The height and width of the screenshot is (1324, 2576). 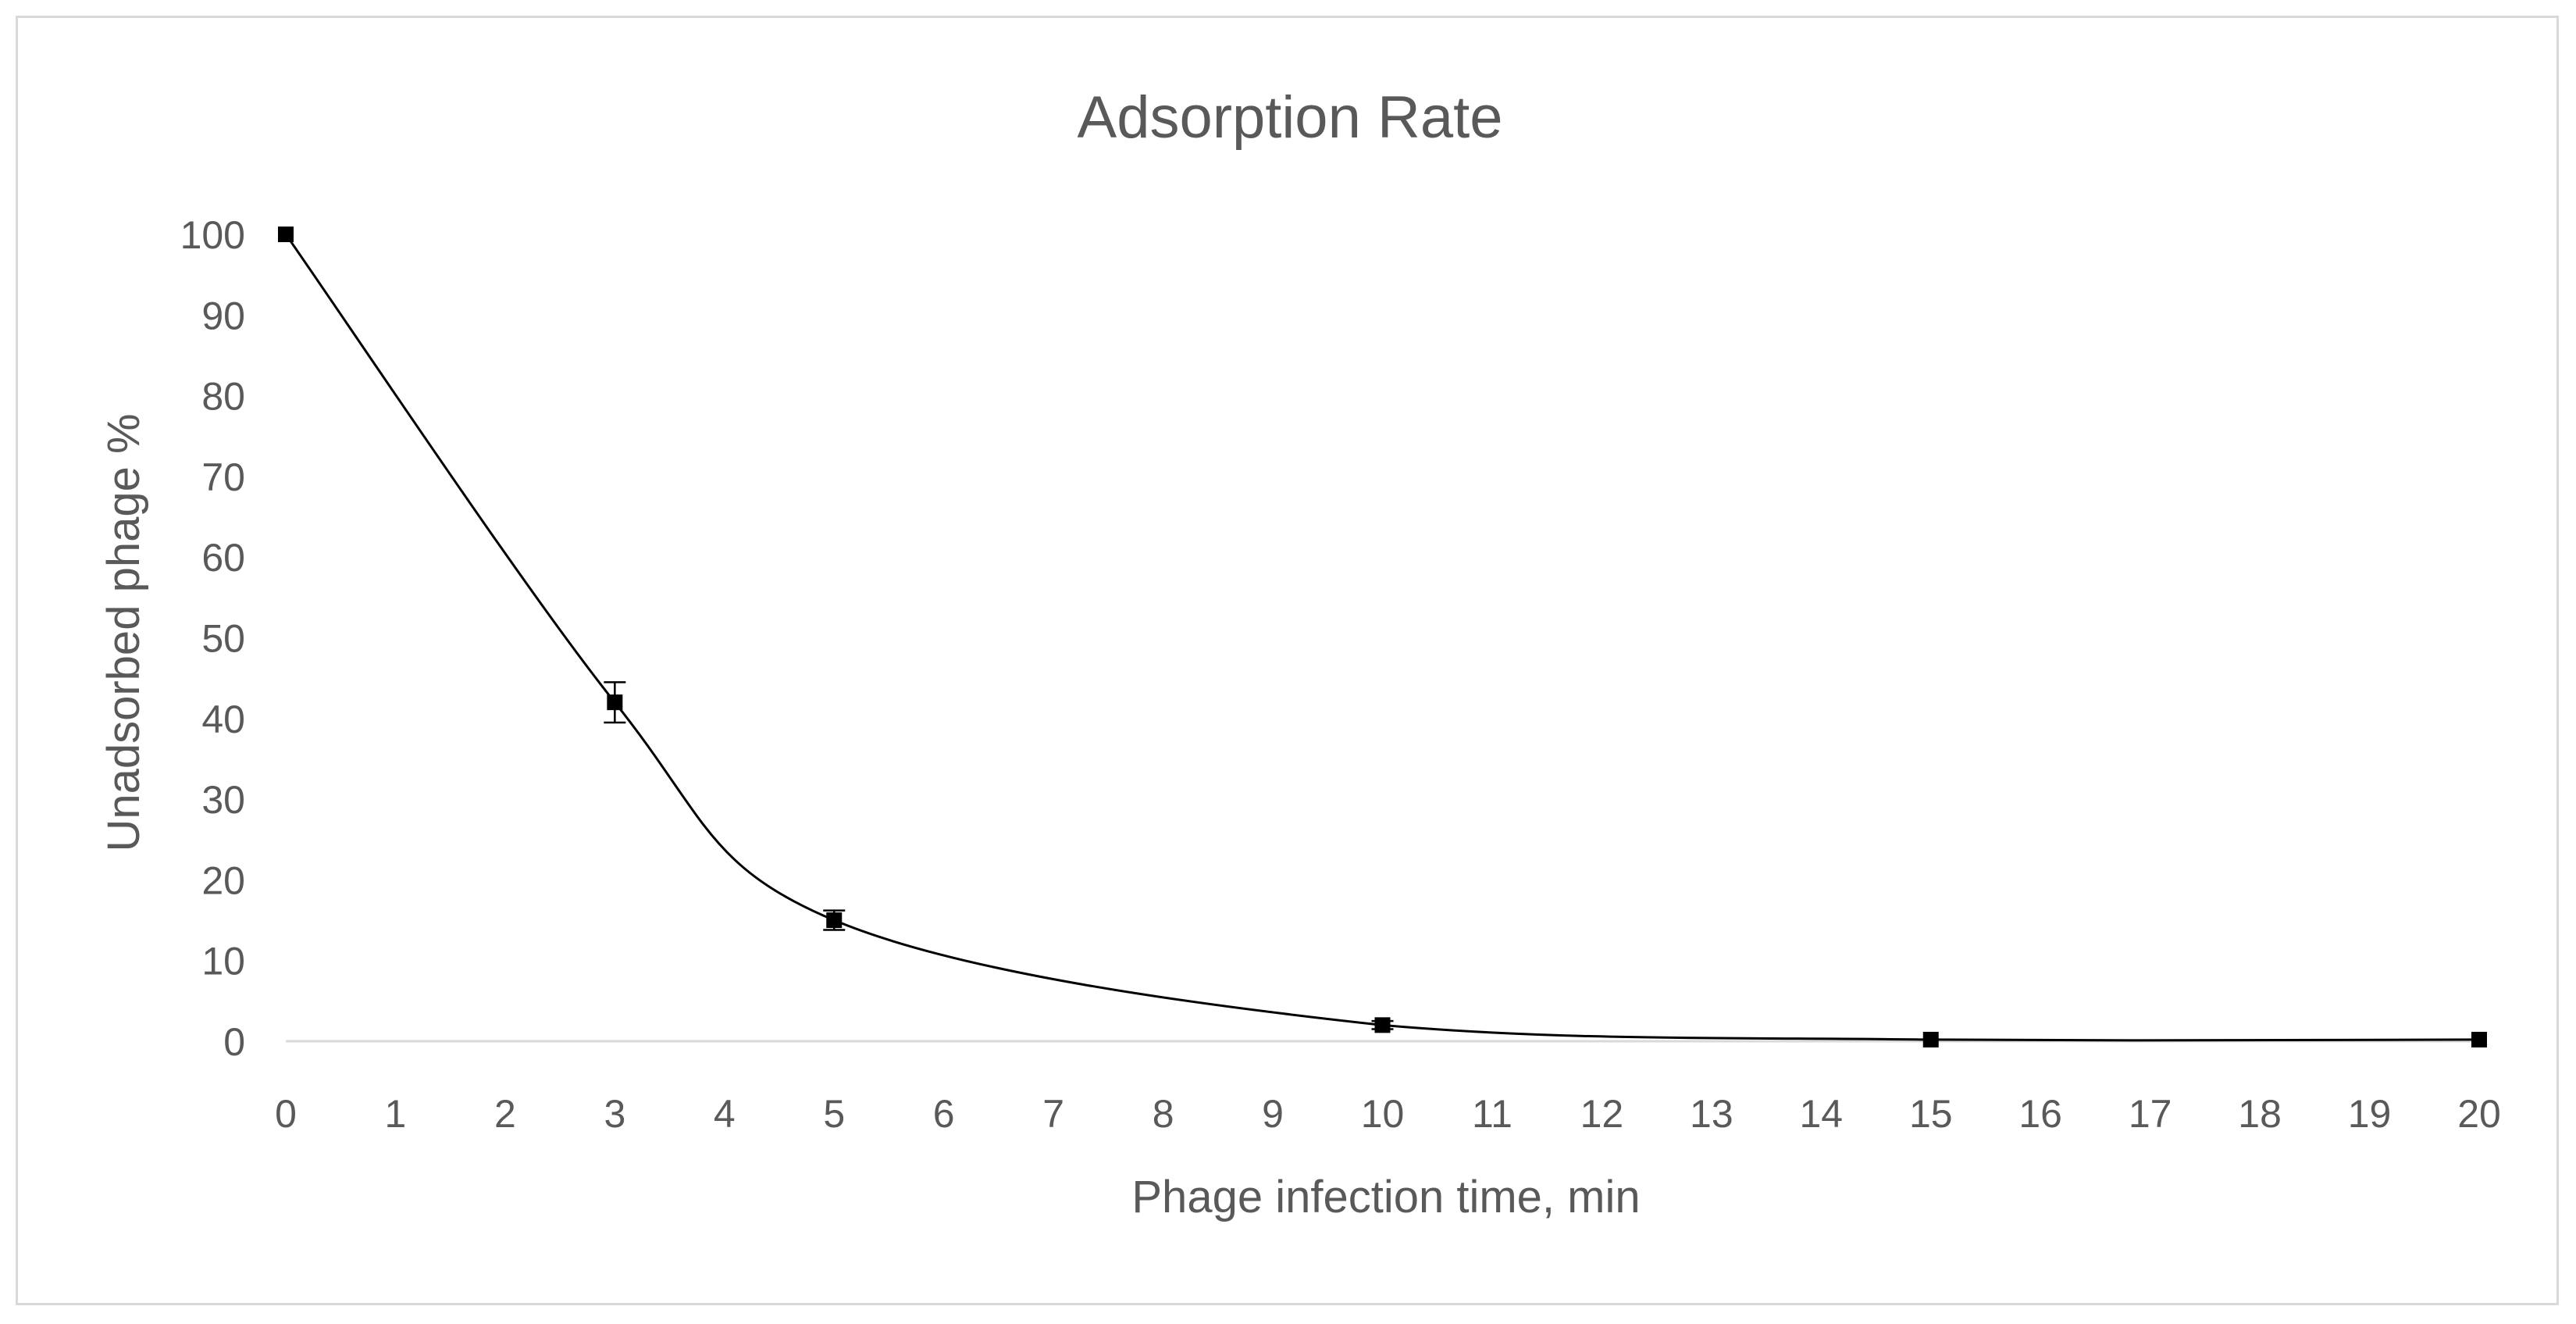 What do you see at coordinates (1273, 1114) in the screenshot?
I see `x-tick-label: 9` at bounding box center [1273, 1114].